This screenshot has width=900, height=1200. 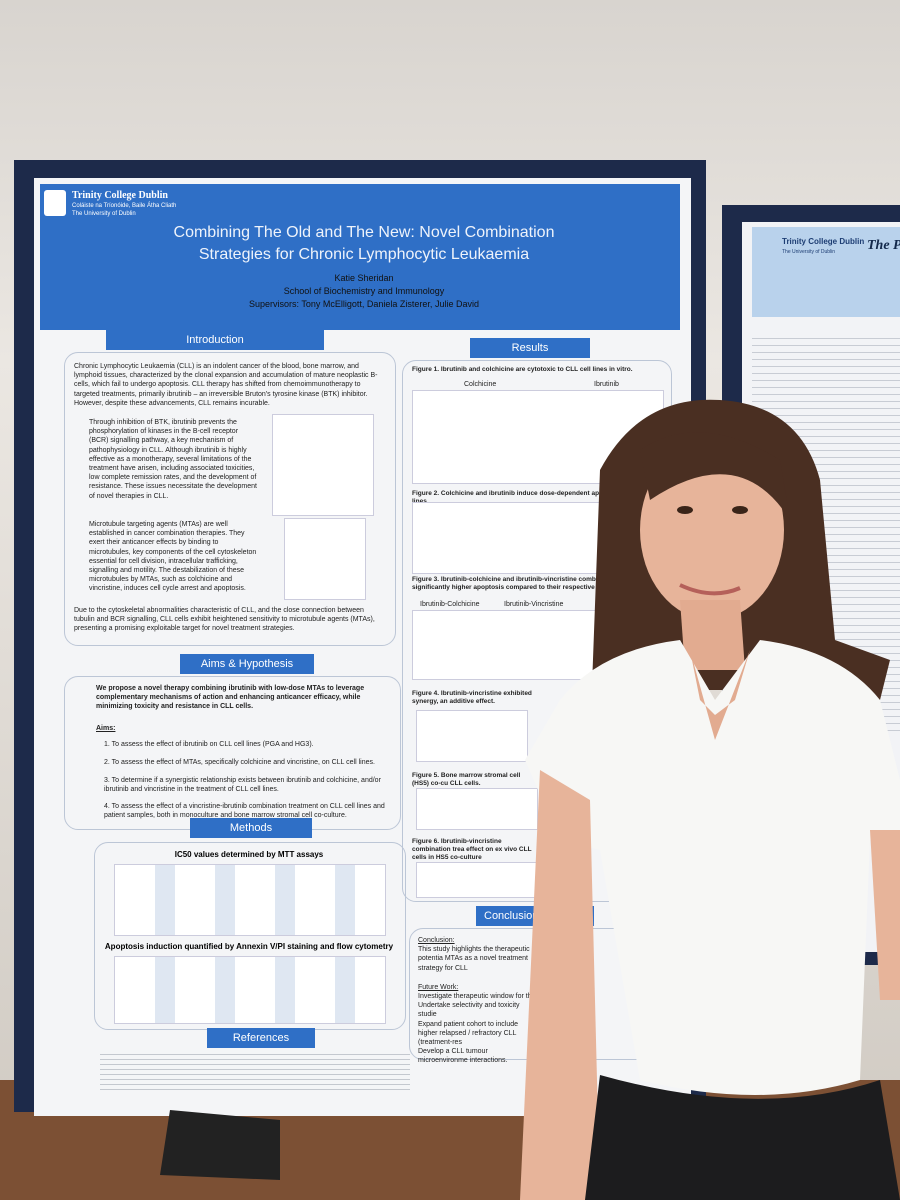 I want to click on crest, so click(x=55, y=203).